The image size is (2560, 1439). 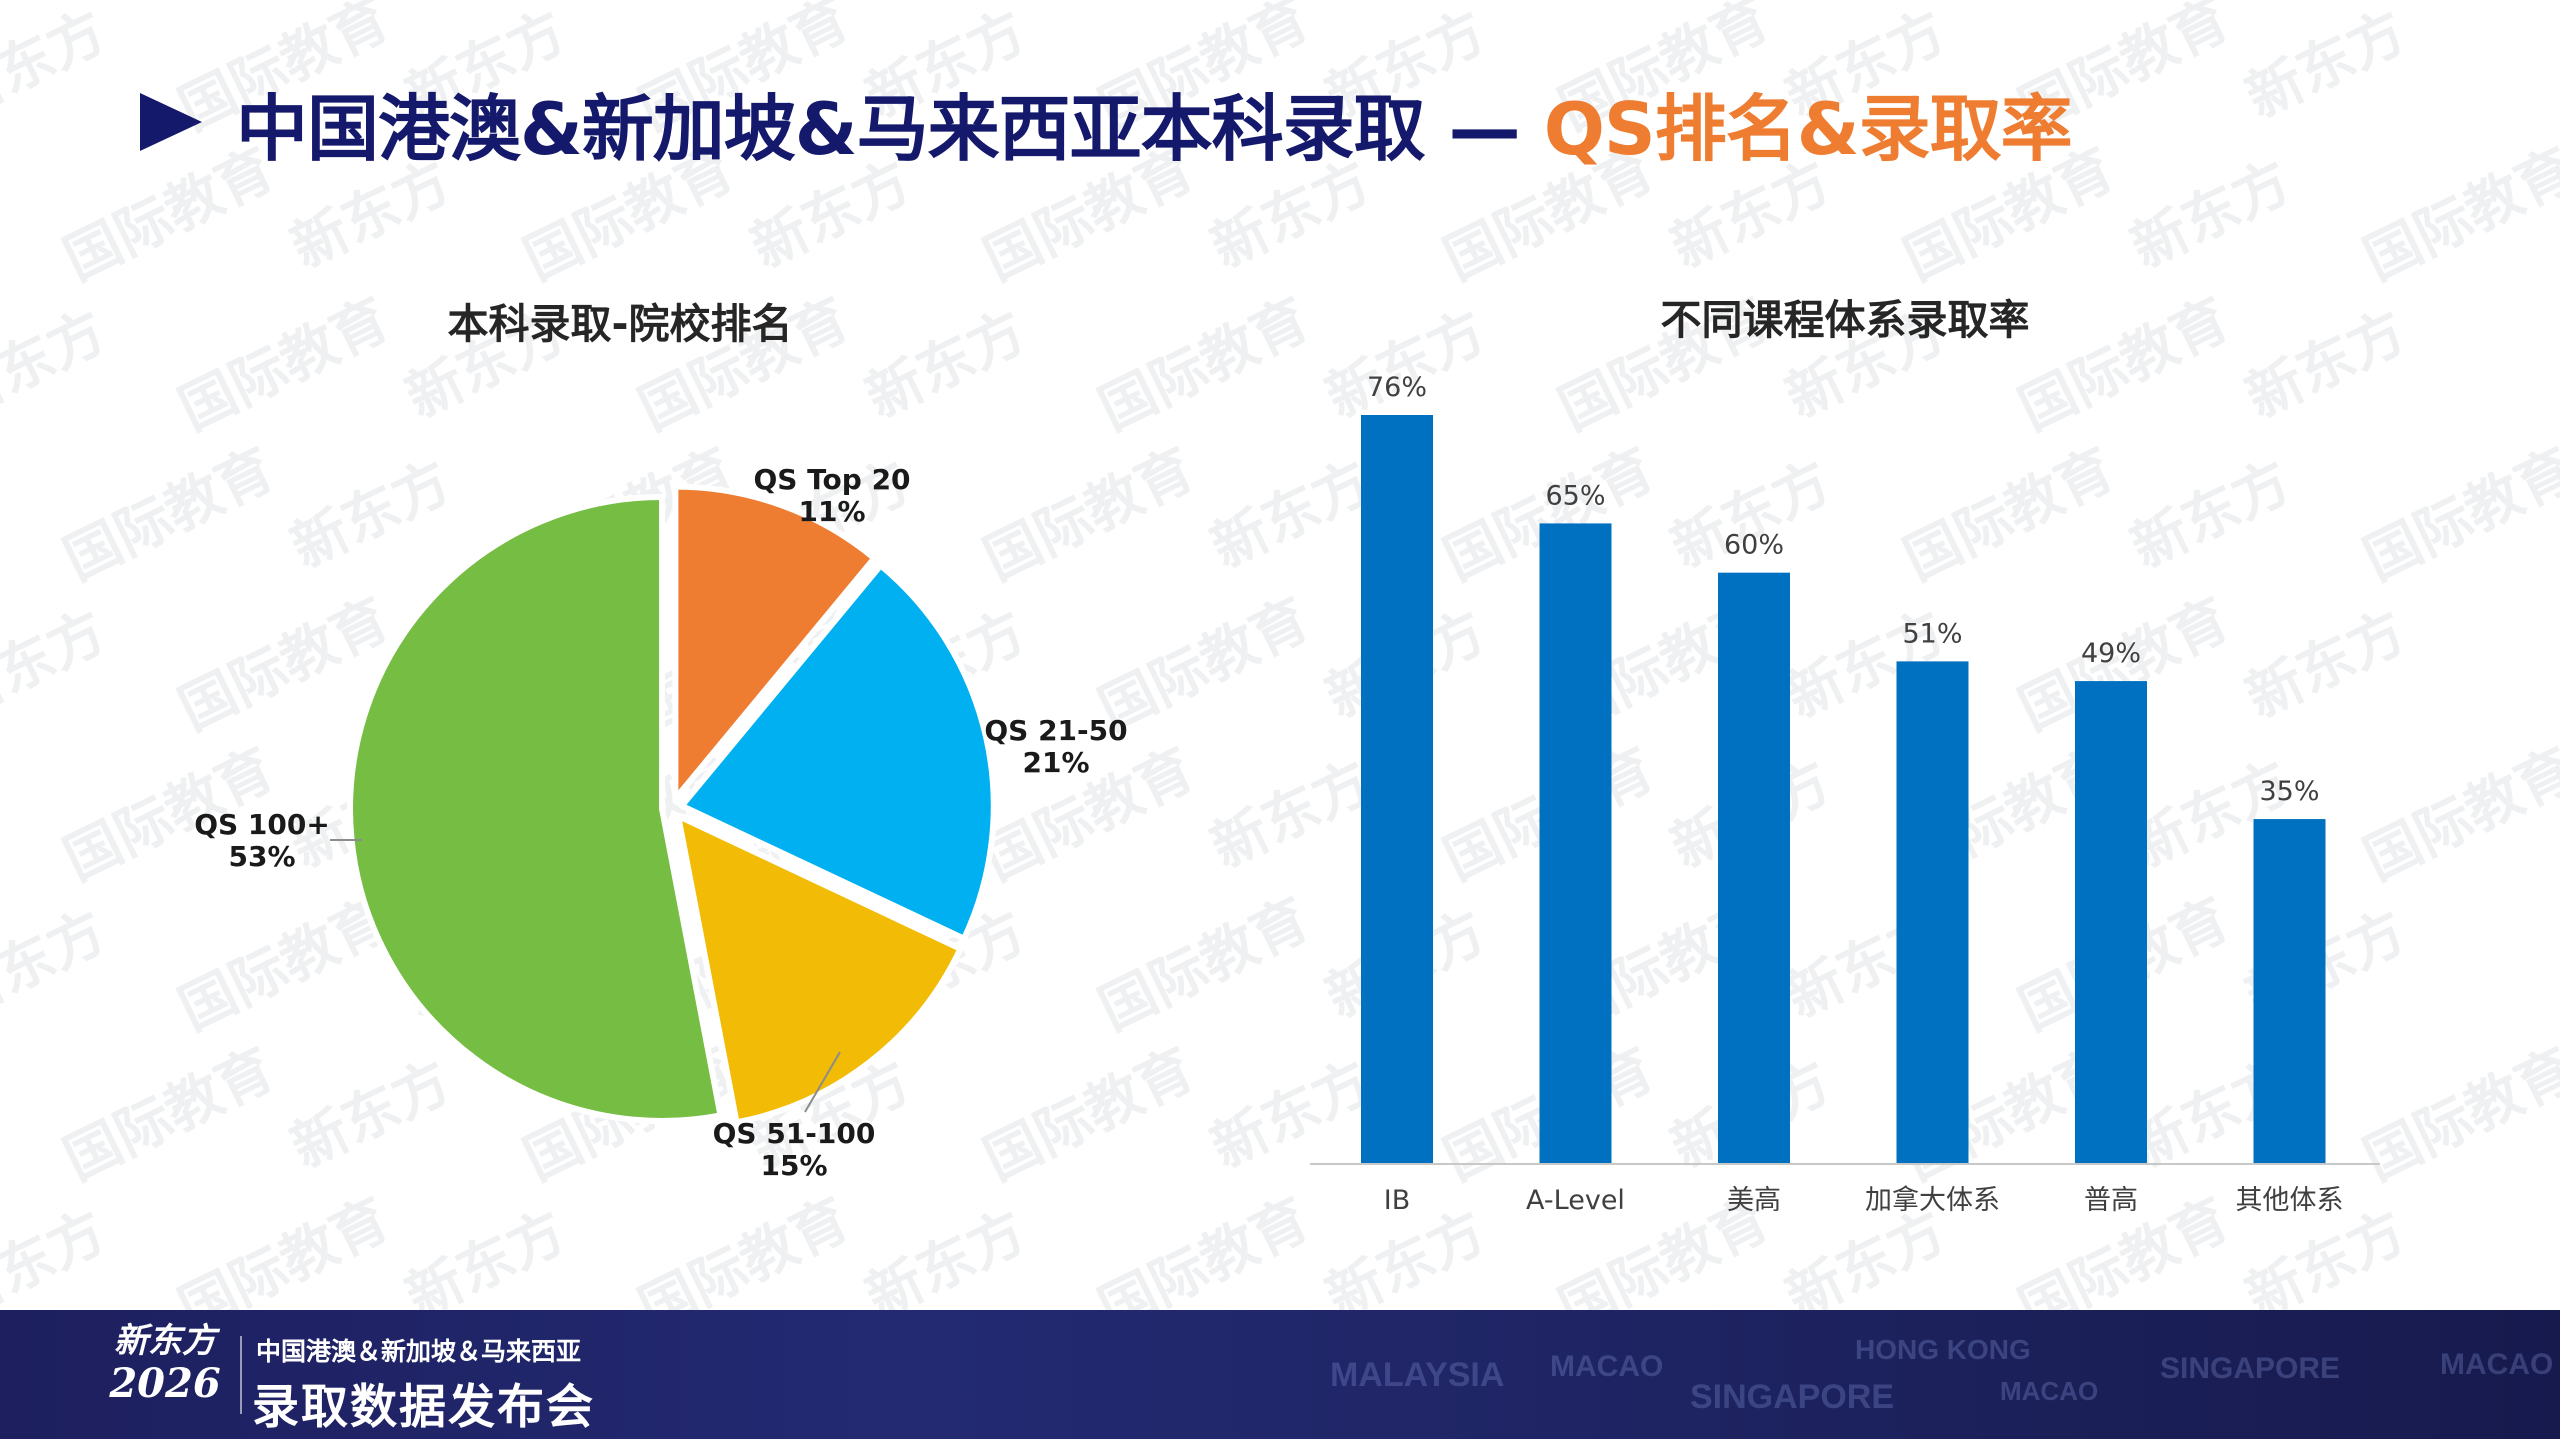 What do you see at coordinates (1845, 320) in the screenshot?
I see `bar-chart-title: 不同课程体系录取率` at bounding box center [1845, 320].